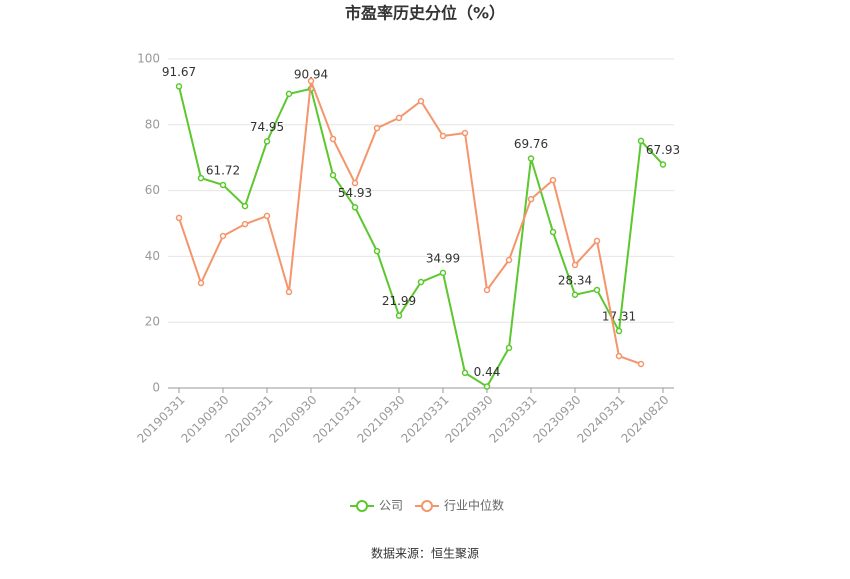  I want to click on y-tick-label: 40, so click(152, 256).